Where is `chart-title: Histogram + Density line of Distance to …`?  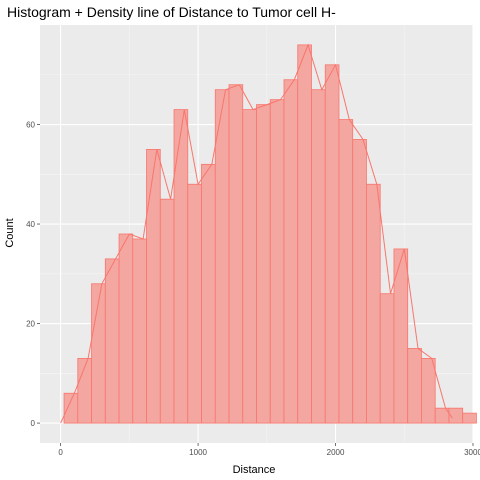
chart-title: Histogram + Density line of Distance to … is located at coordinates (171, 12).